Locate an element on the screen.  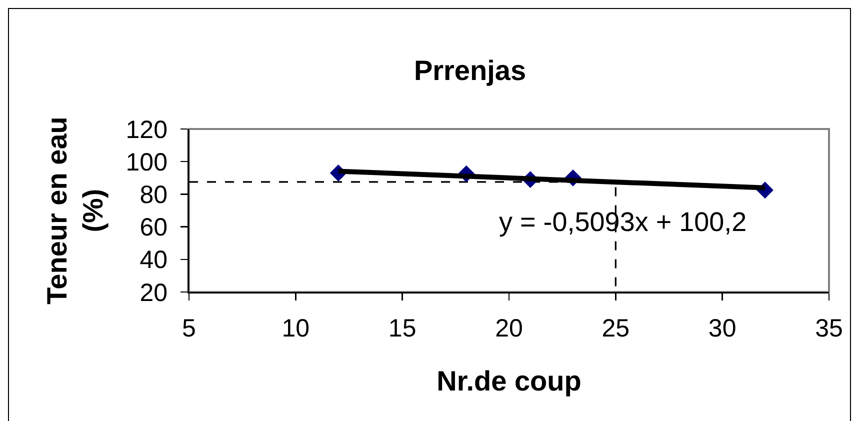
chart-title: Prrenjas is located at coordinates (470, 70).